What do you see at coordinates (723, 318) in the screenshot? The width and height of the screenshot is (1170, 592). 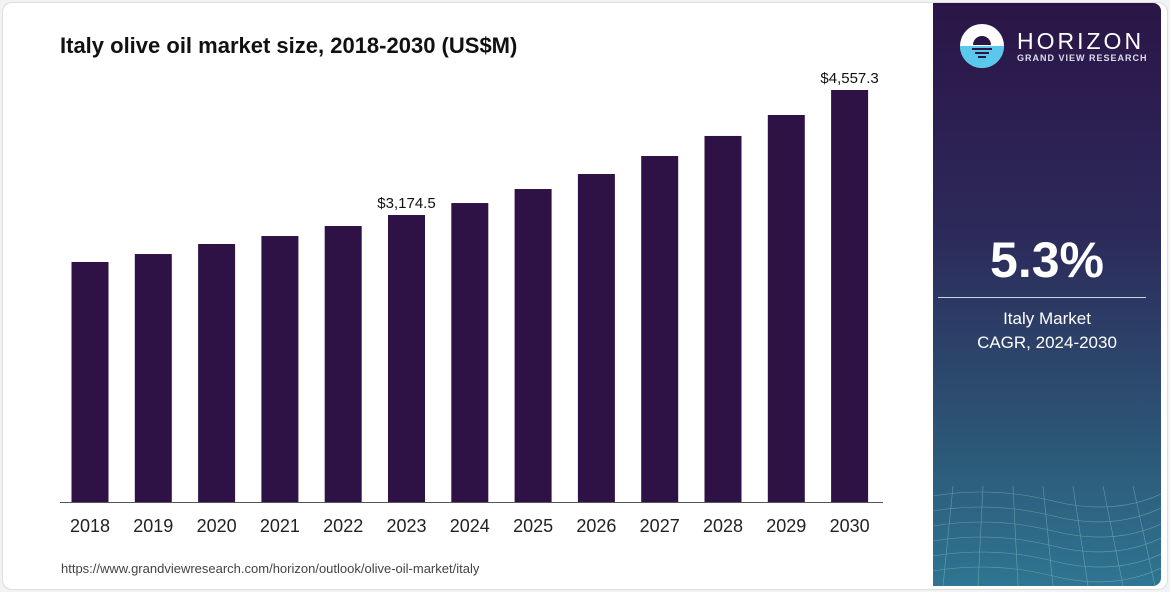 I see `bar-2028` at bounding box center [723, 318].